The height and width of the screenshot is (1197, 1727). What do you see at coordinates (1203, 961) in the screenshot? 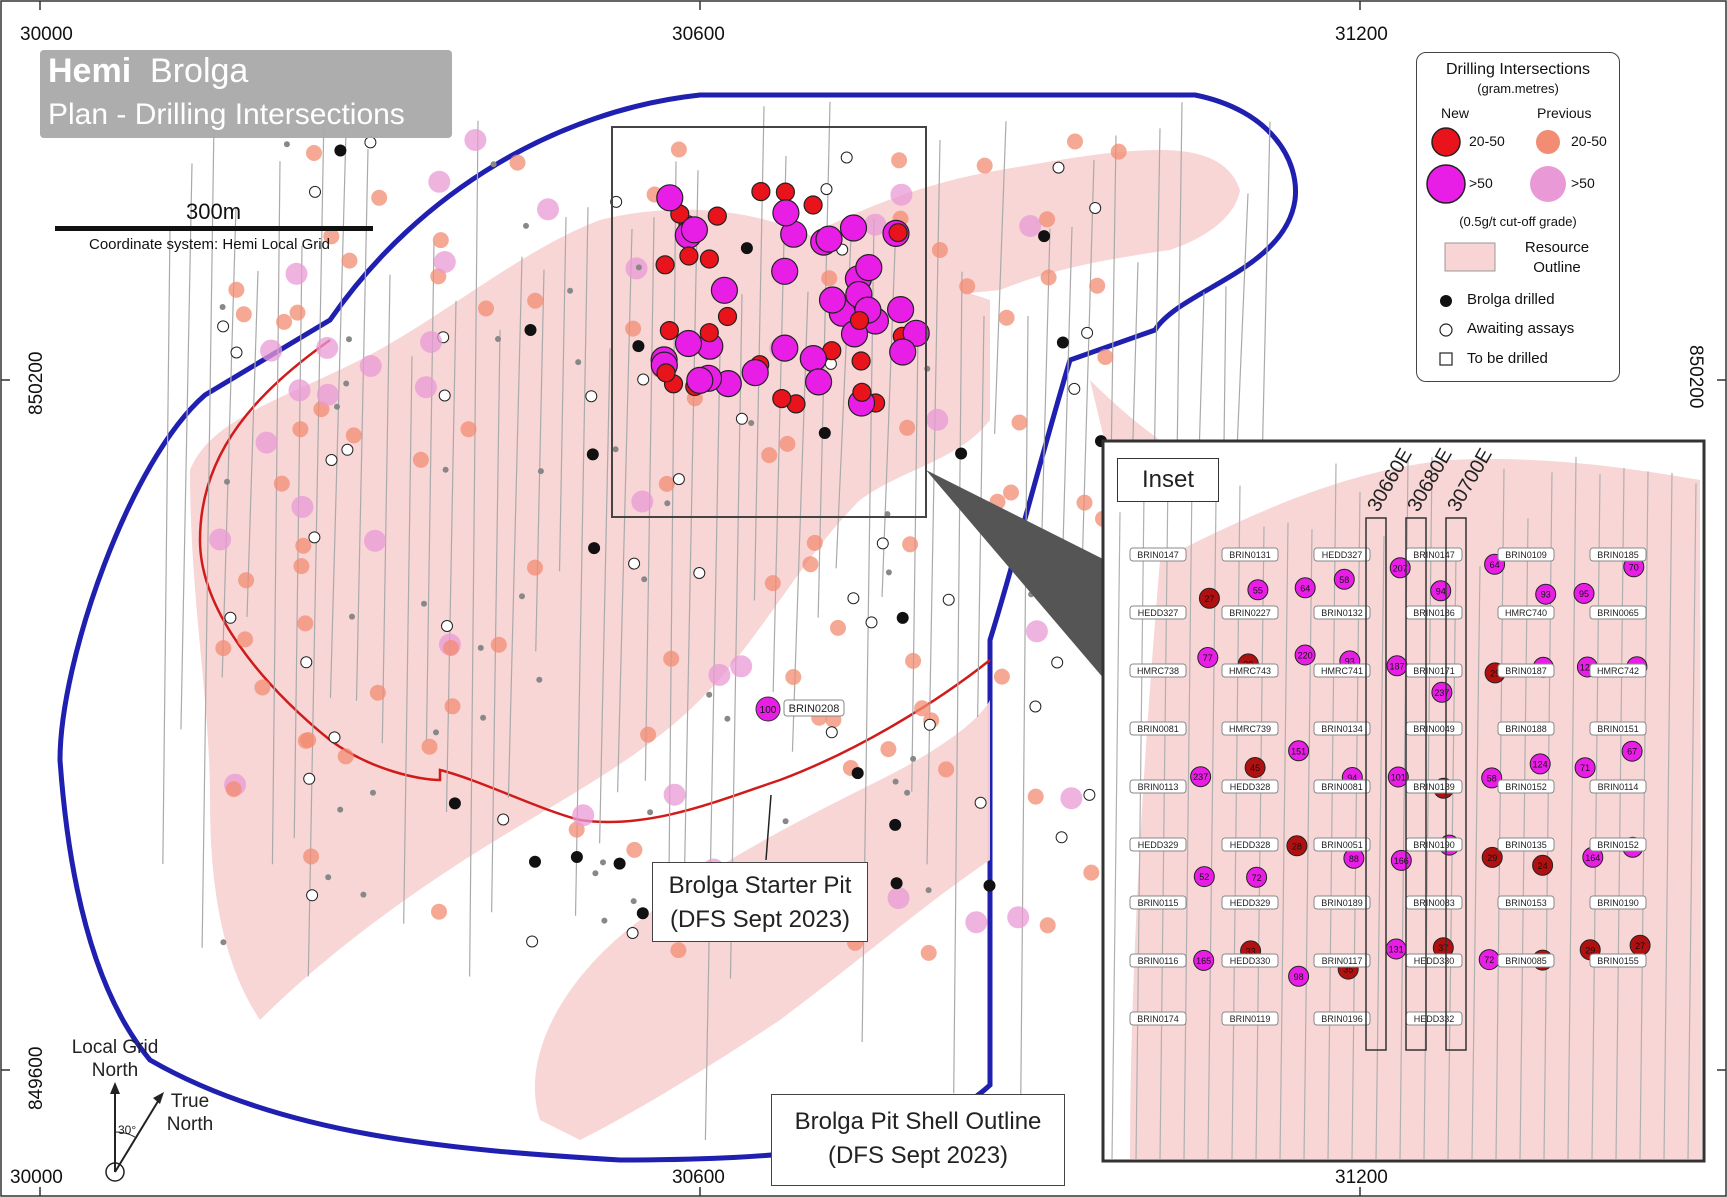
I see `inset-intersection-value: 165` at bounding box center [1203, 961].